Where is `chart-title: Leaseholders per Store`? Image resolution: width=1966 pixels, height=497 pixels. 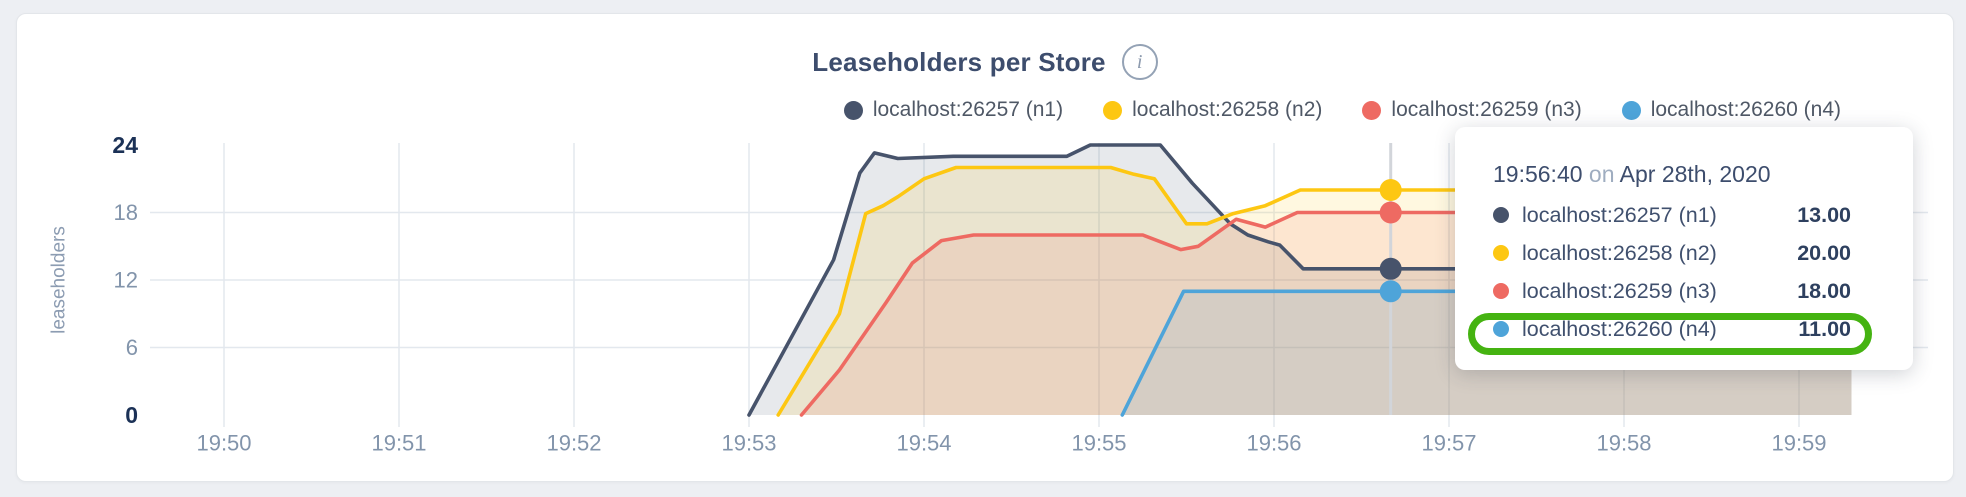 chart-title: Leaseholders per Store is located at coordinates (959, 61).